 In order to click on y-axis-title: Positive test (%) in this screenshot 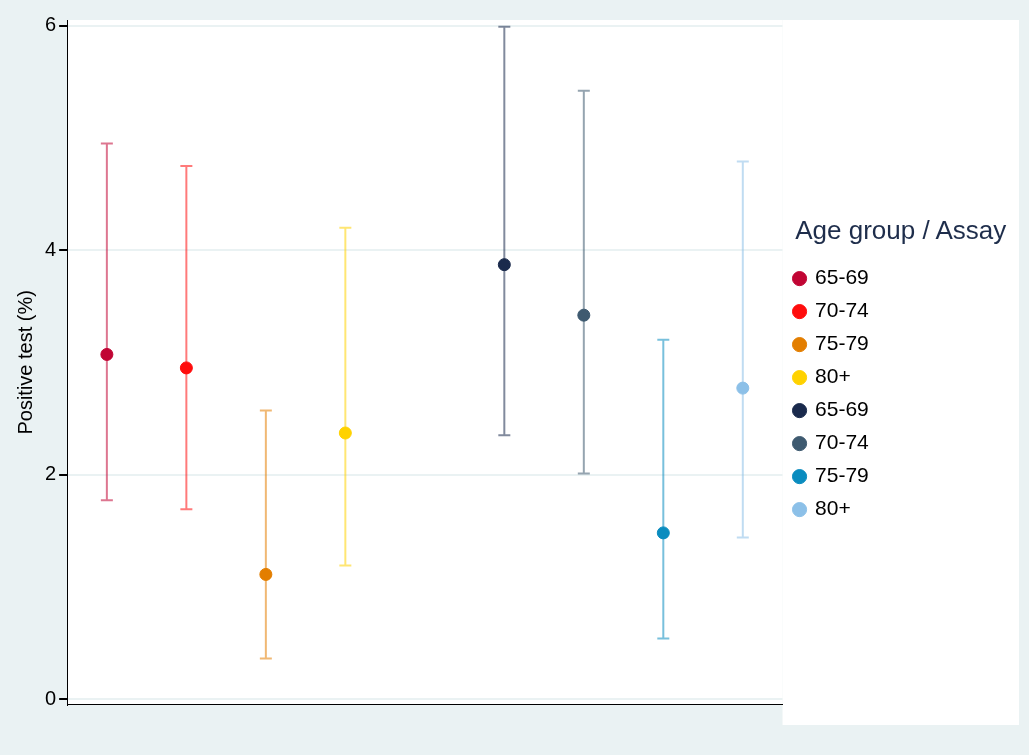, I will do `click(24, 362)`.